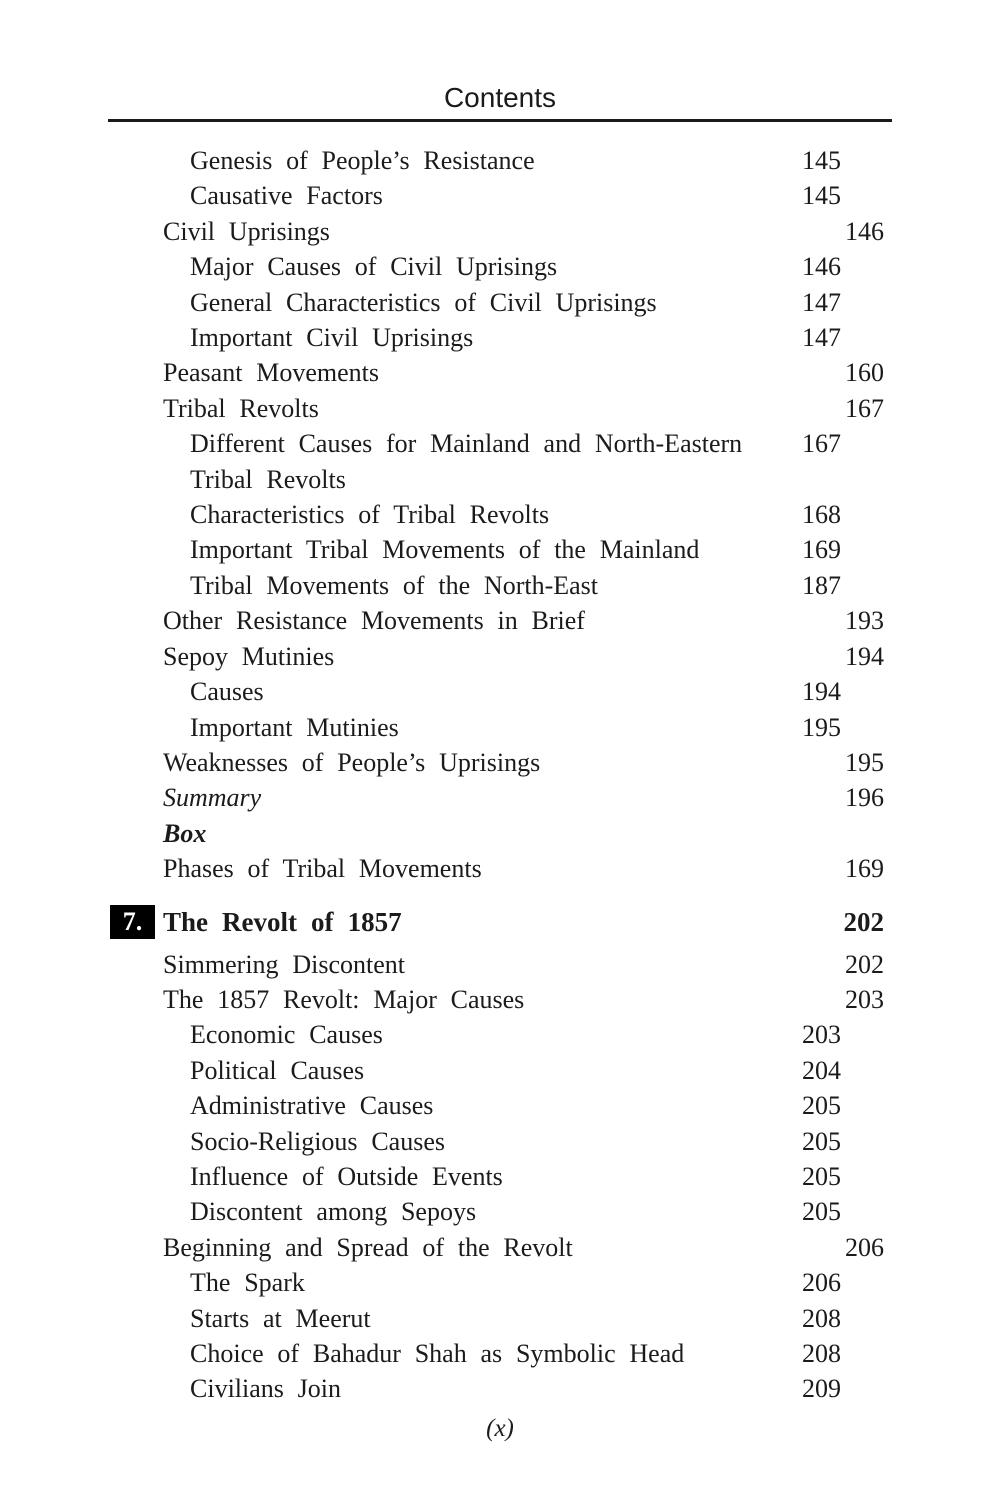  What do you see at coordinates (500, 1388) in the screenshot?
I see `toc-entry: Civilians Join 209` at bounding box center [500, 1388].